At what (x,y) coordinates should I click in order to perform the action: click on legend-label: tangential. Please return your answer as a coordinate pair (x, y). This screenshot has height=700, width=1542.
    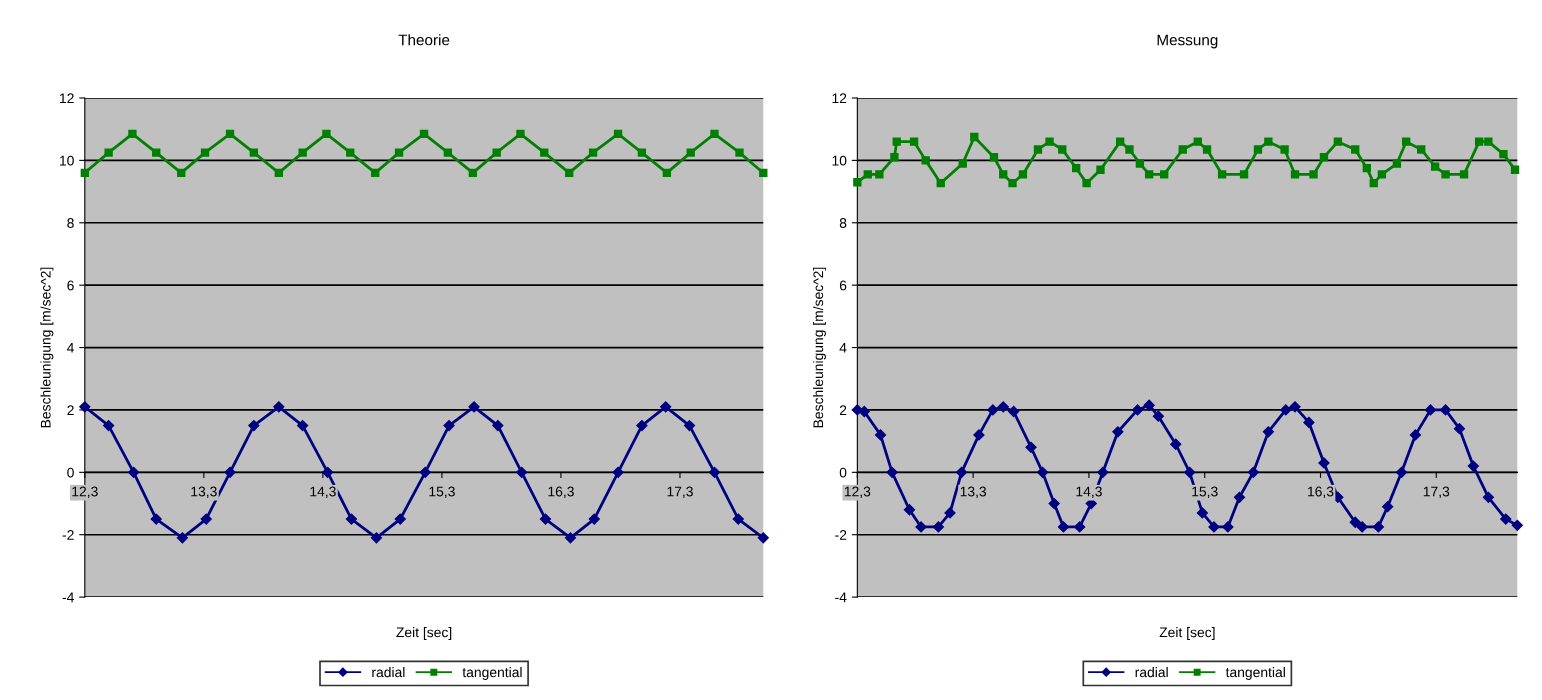
    Looking at the image, I should click on (492, 673).